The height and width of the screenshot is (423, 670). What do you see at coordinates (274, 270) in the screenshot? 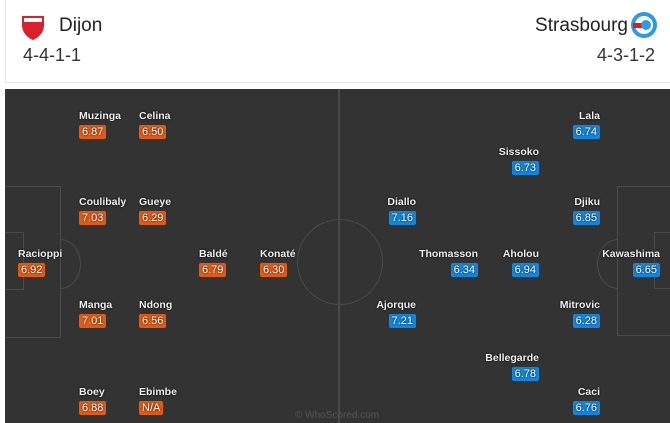
I see `player-rating: 6.30` at bounding box center [274, 270].